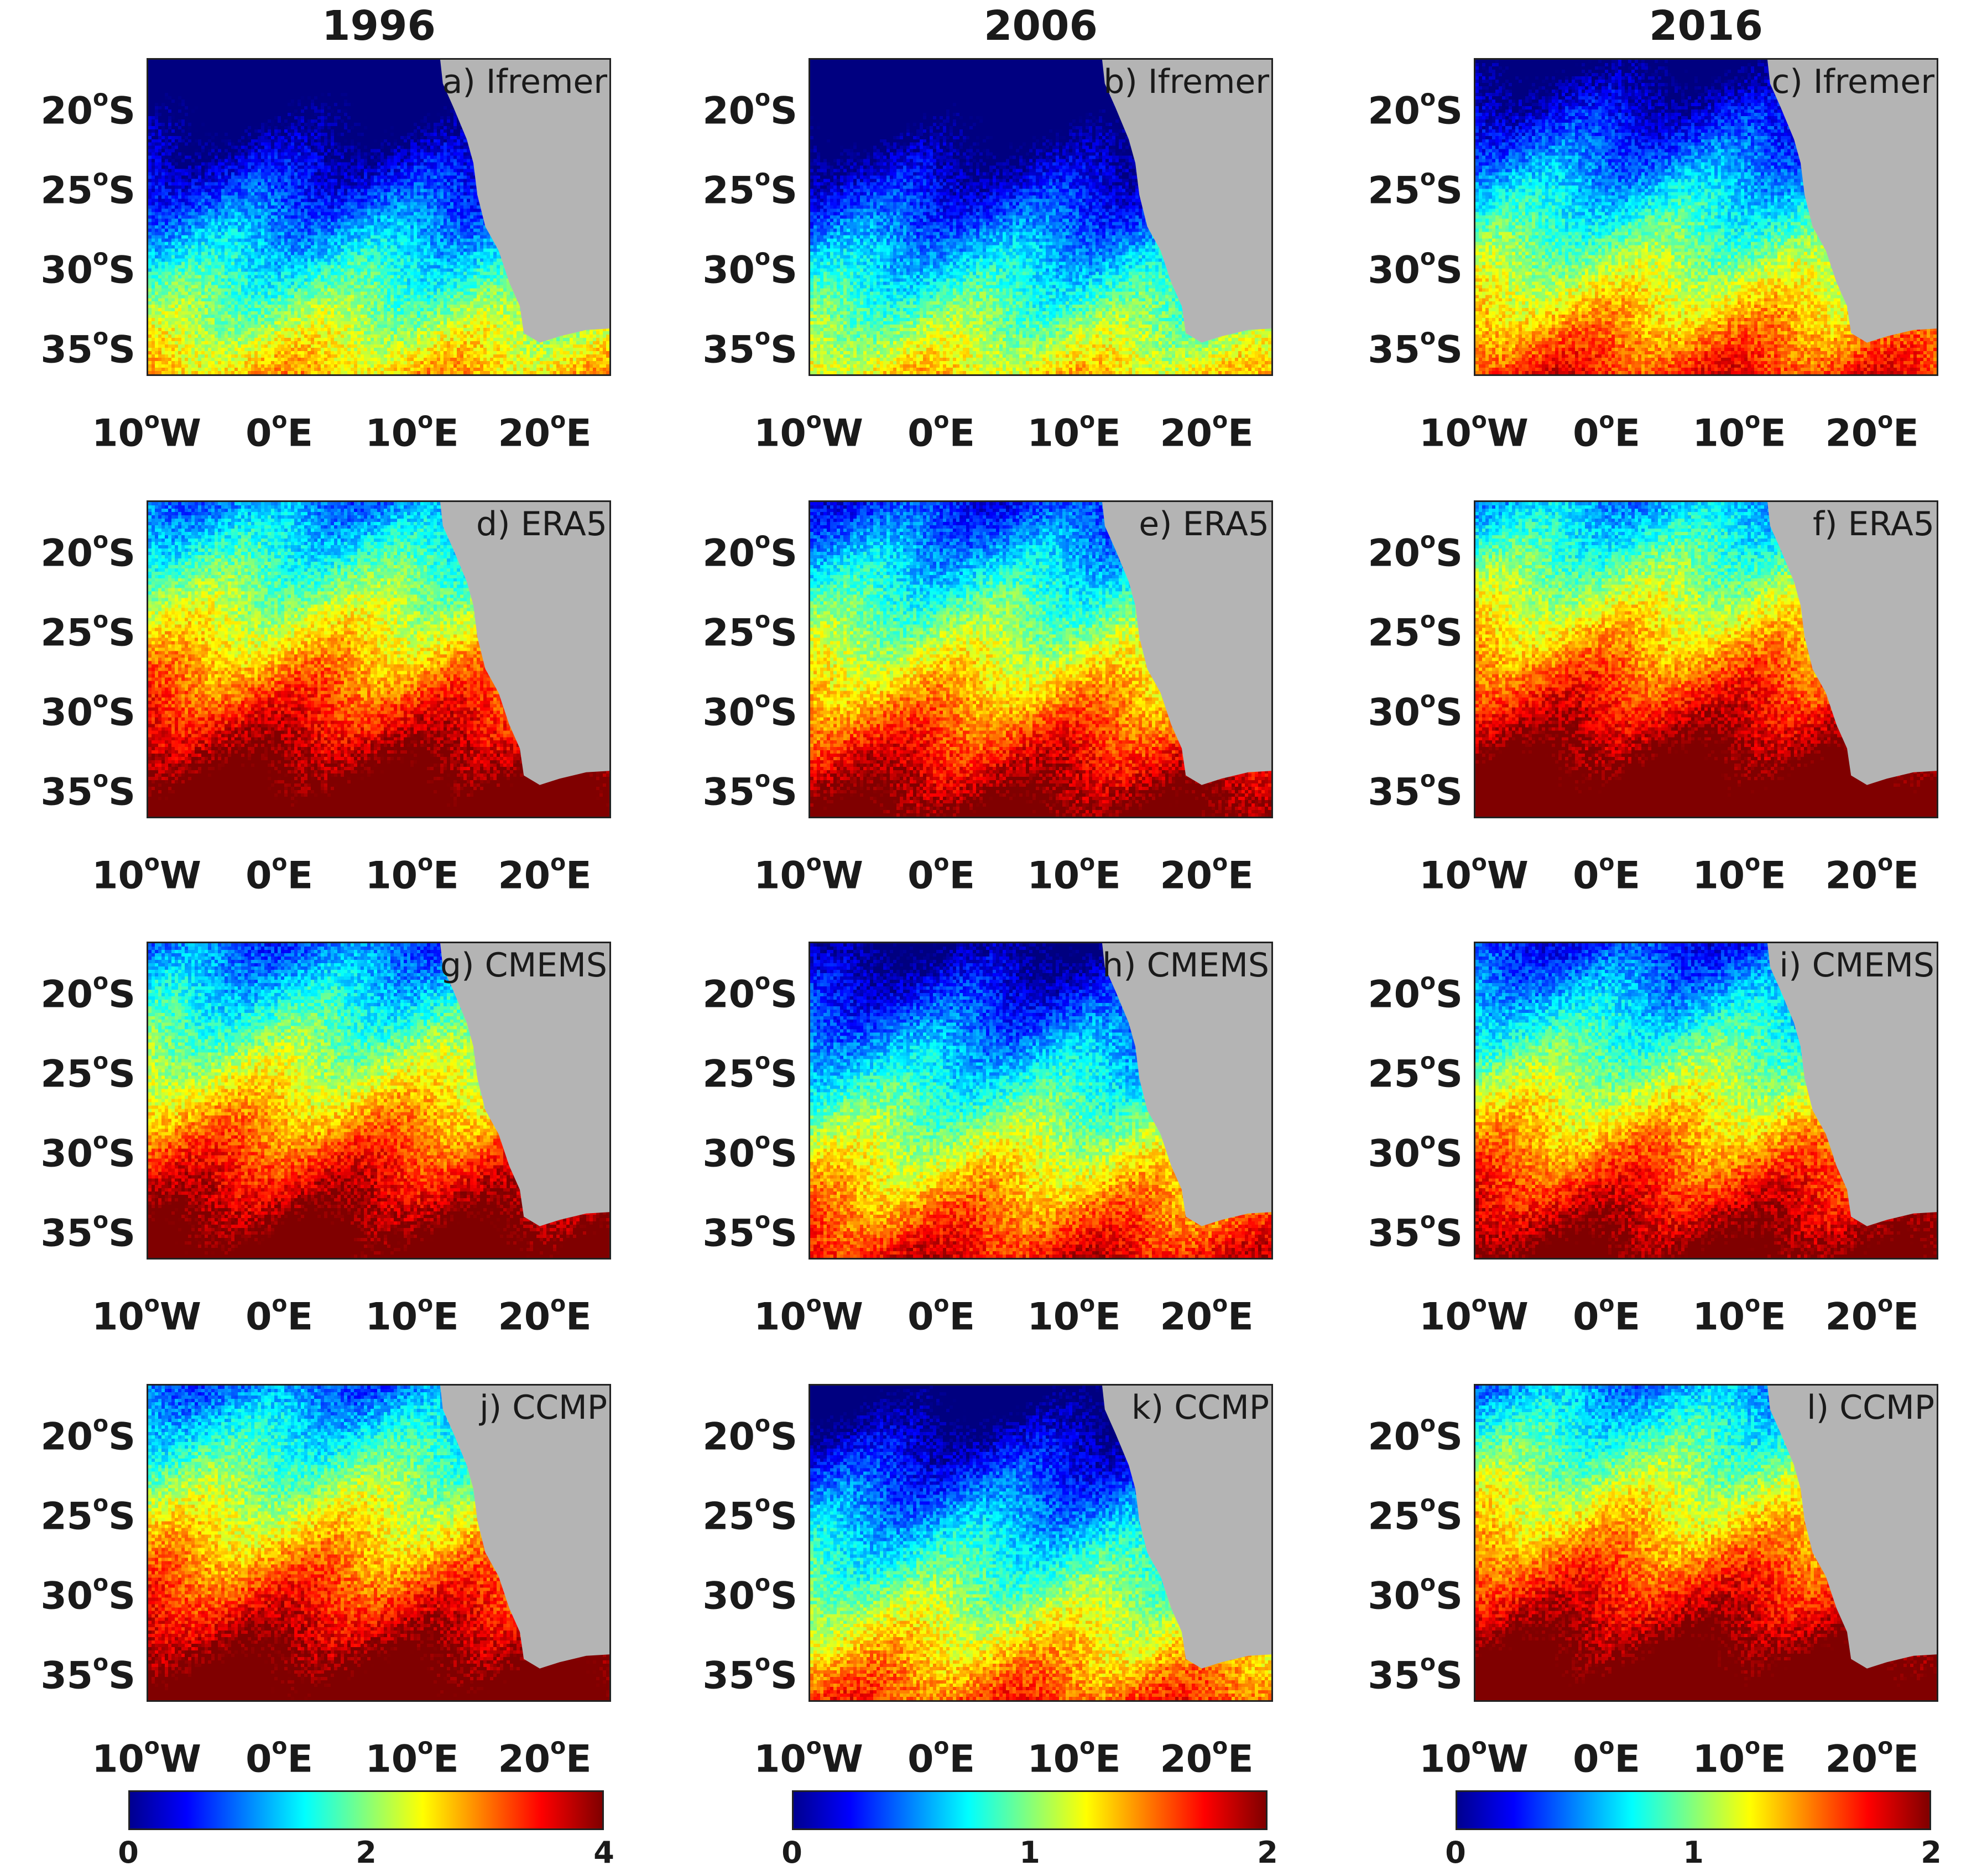 The width and height of the screenshot is (1982, 1876). I want to click on panel-label: j) CCMP, so click(543, 1407).